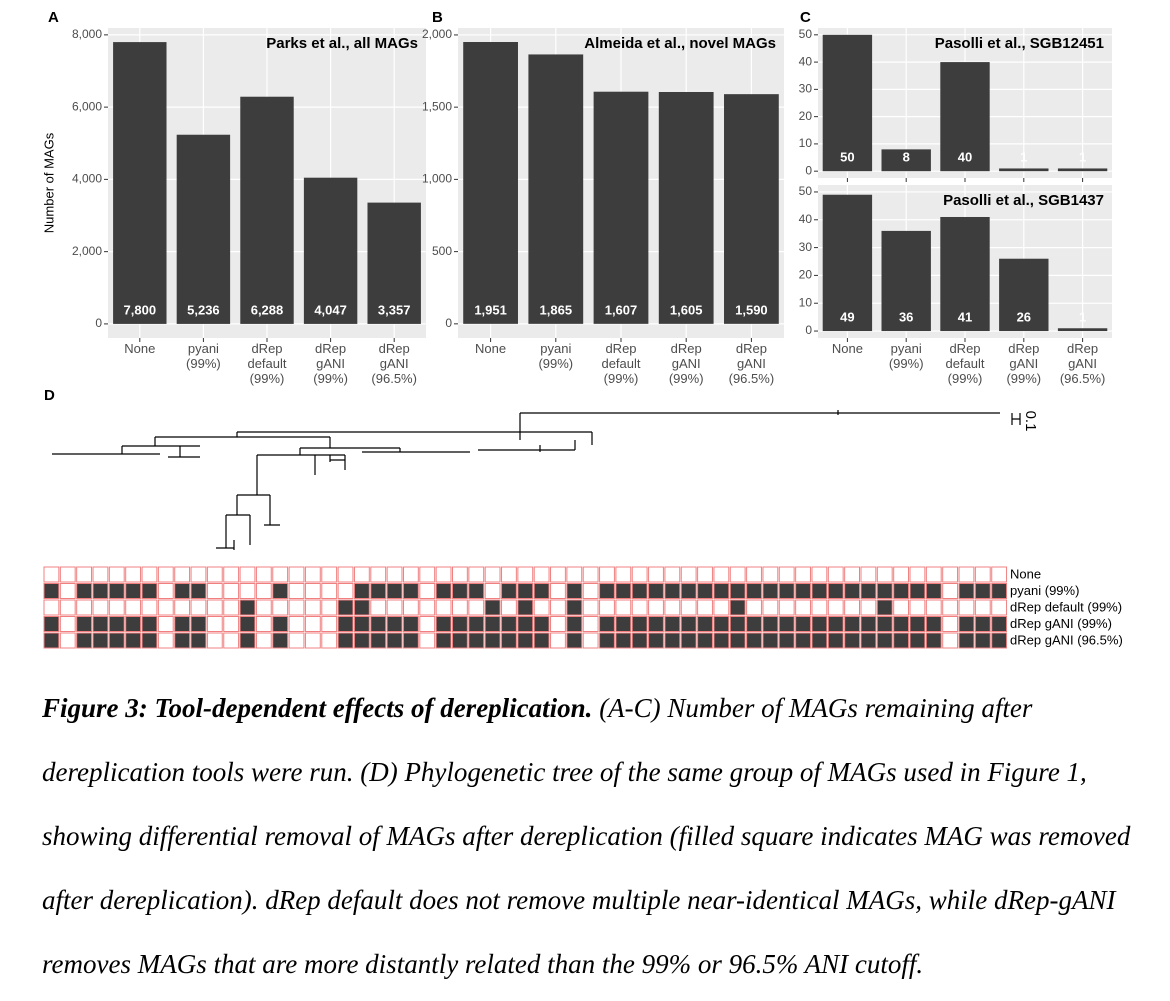 The image size is (1170, 1001). What do you see at coordinates (847, 157) in the screenshot?
I see `value-label: 50` at bounding box center [847, 157].